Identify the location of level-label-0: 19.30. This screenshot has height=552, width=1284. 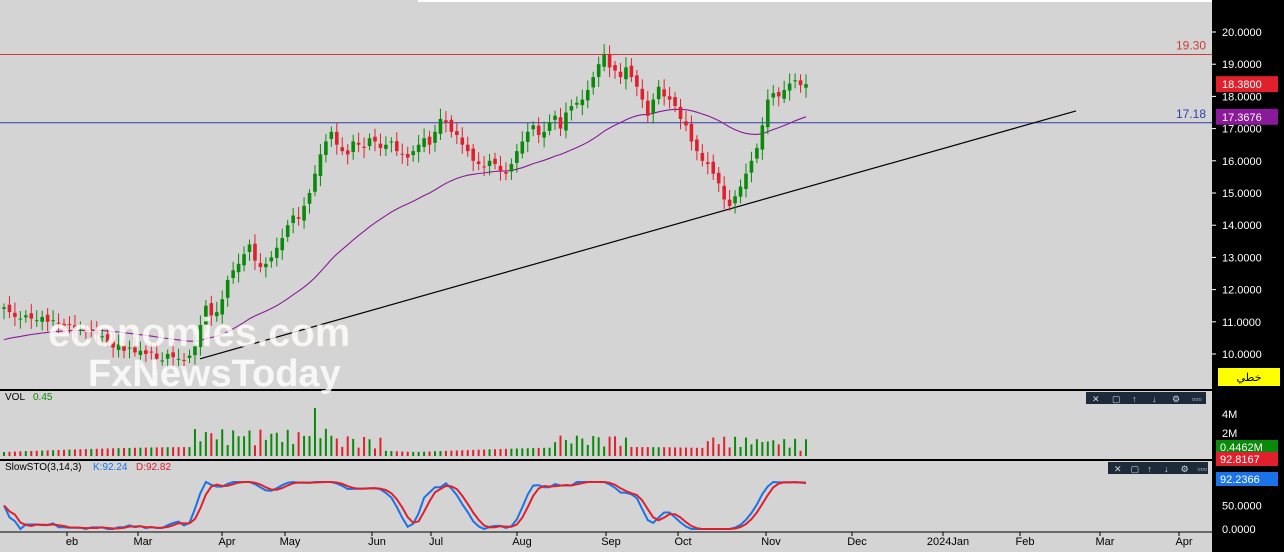
(1191, 46).